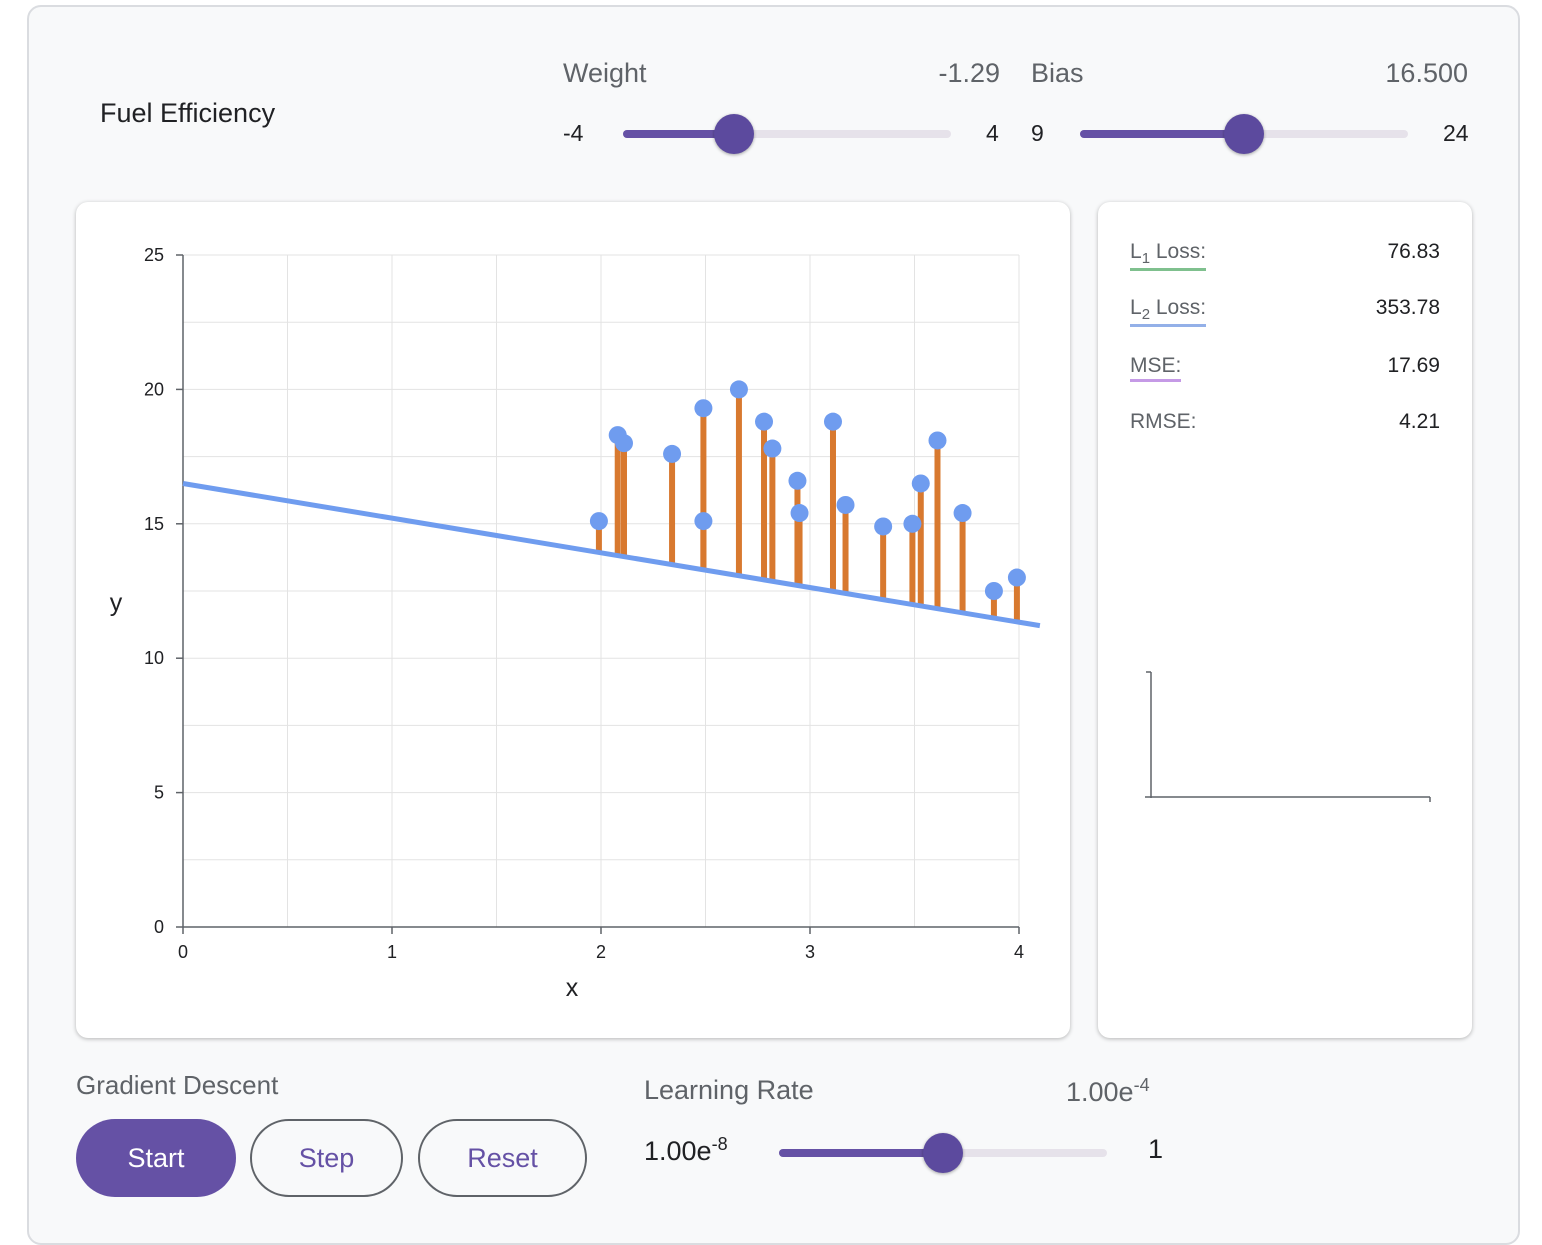  What do you see at coordinates (188, 113) in the screenshot?
I see `page-title: Fuel Efficiency` at bounding box center [188, 113].